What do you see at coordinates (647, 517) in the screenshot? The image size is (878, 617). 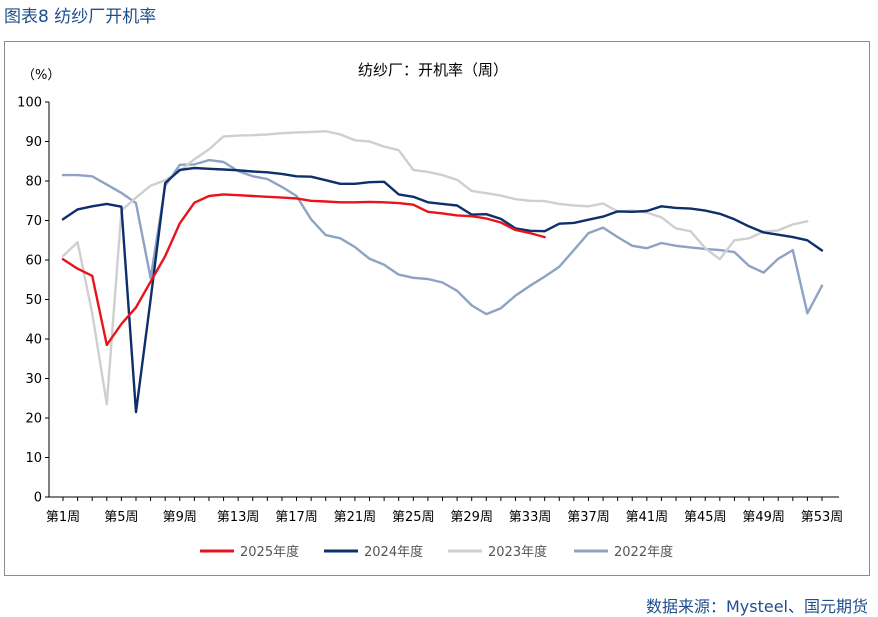 I see `x-tick-label: 第41周` at bounding box center [647, 517].